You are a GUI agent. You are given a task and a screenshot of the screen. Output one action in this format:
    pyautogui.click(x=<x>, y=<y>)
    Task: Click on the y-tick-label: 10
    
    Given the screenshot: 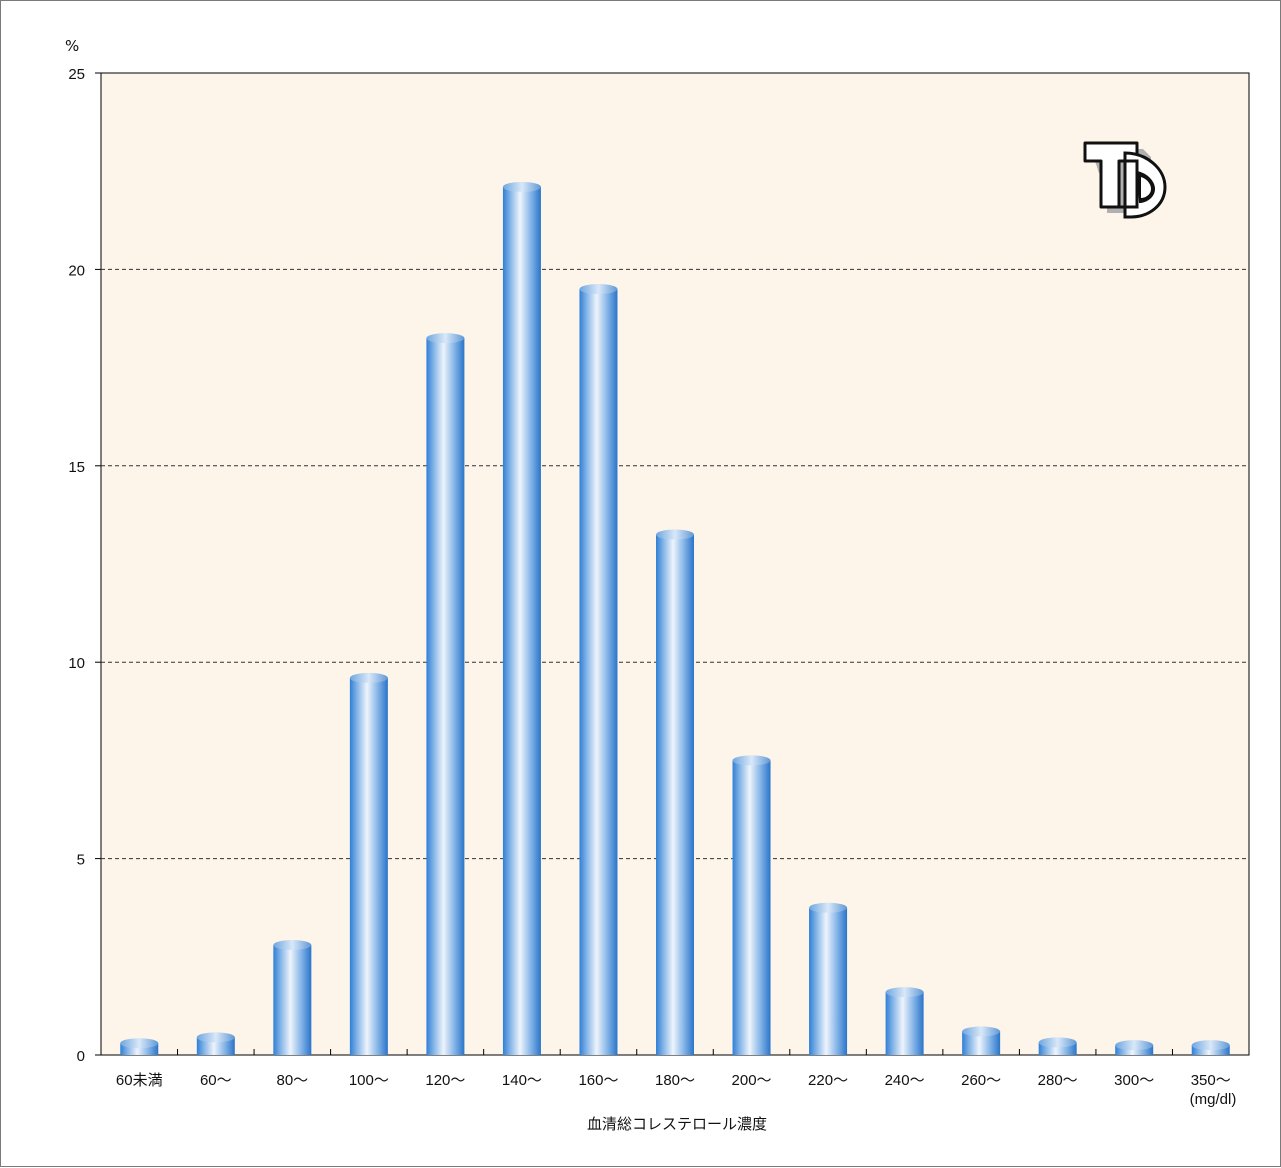 What is the action you would take?
    pyautogui.click(x=76, y=663)
    